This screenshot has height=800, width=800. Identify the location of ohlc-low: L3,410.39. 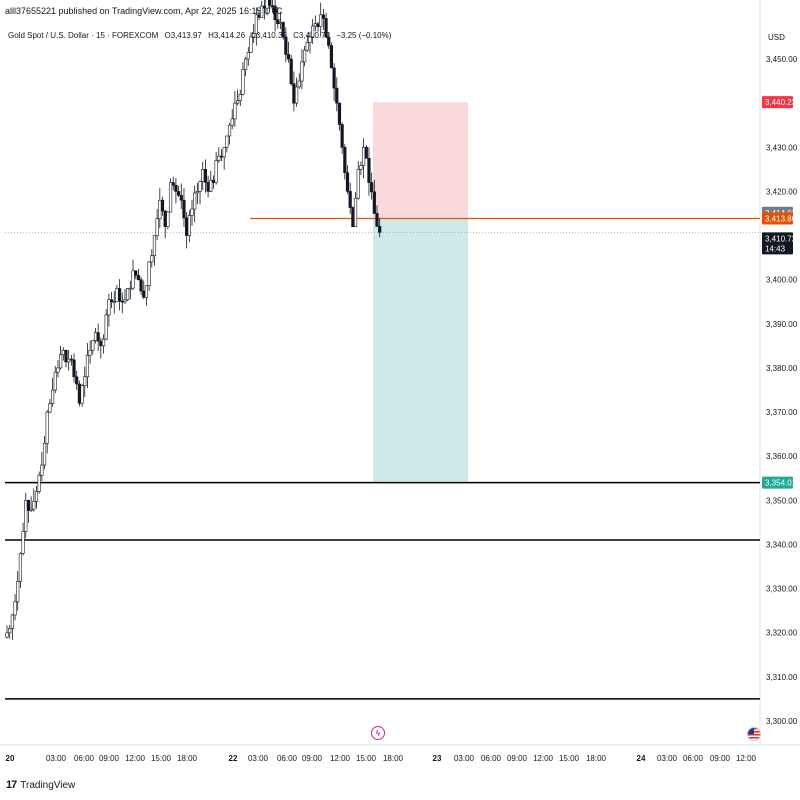
(269, 35).